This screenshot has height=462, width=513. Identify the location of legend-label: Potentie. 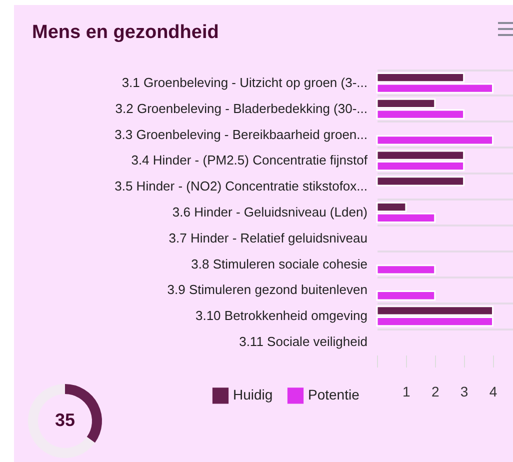
(334, 394).